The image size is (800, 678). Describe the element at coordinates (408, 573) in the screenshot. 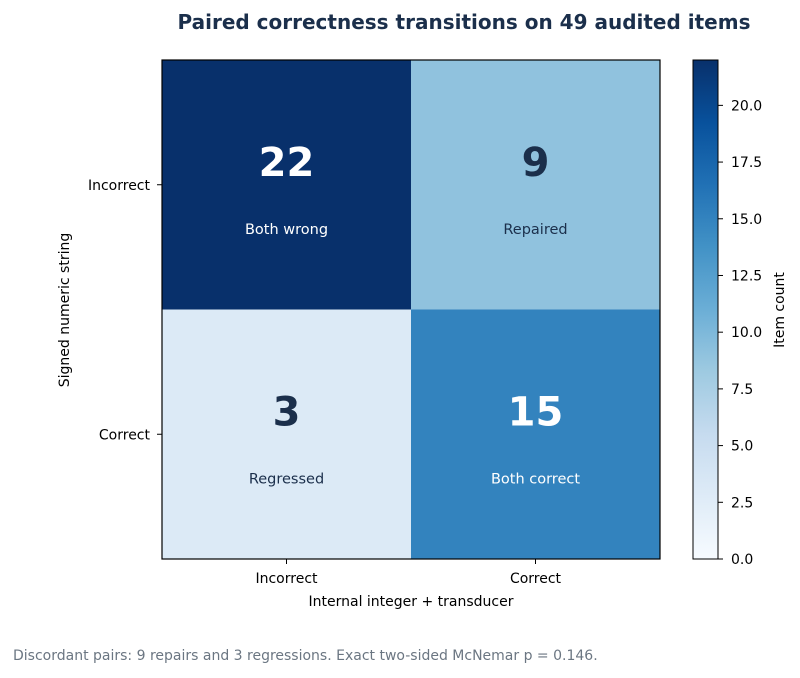

I see `x-axis-ticks: Incorrect Correct` at that location.